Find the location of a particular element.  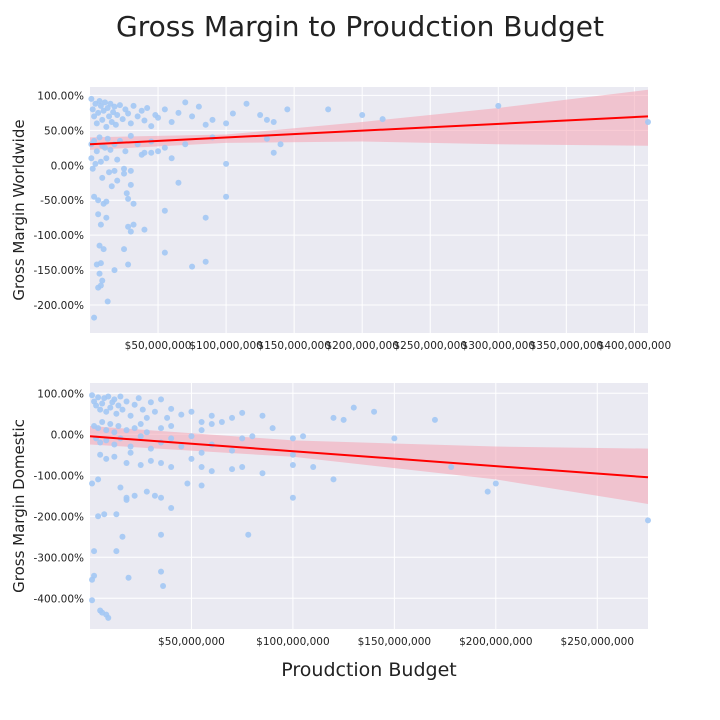

y-tick-label: 50.00% is located at coordinates (64, 131).